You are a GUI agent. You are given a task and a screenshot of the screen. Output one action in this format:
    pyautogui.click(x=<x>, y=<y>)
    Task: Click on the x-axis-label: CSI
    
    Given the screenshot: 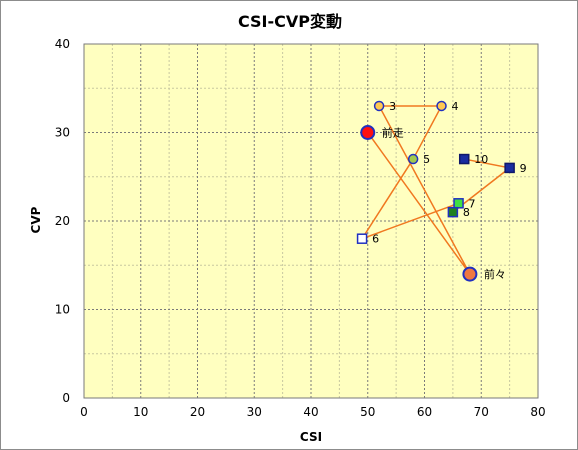 What is the action you would take?
    pyautogui.click(x=311, y=437)
    